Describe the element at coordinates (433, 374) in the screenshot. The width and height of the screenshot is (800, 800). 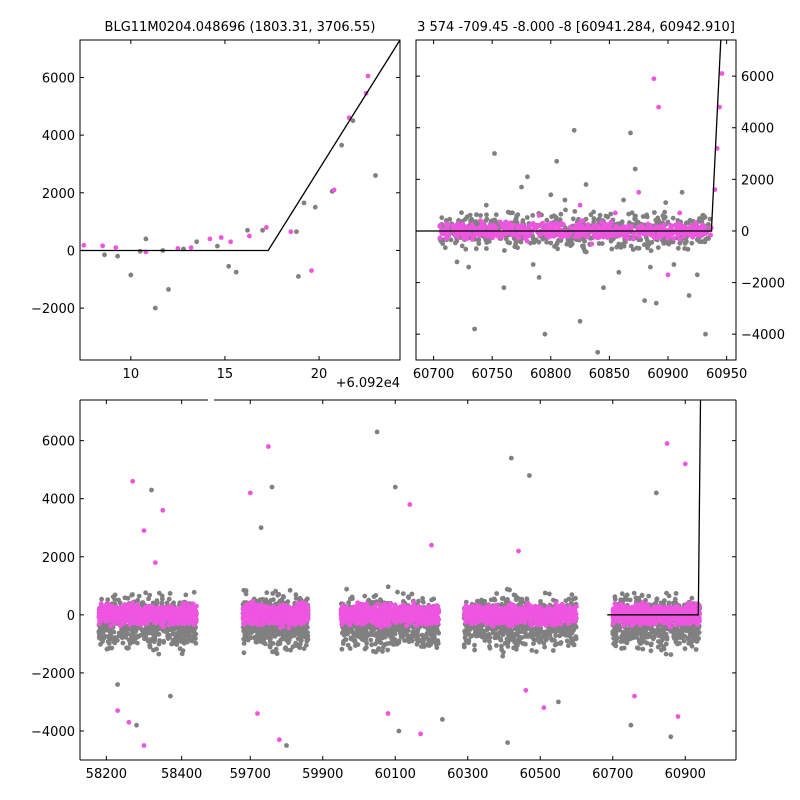
I see `x-tick-label: 60700` at that location.